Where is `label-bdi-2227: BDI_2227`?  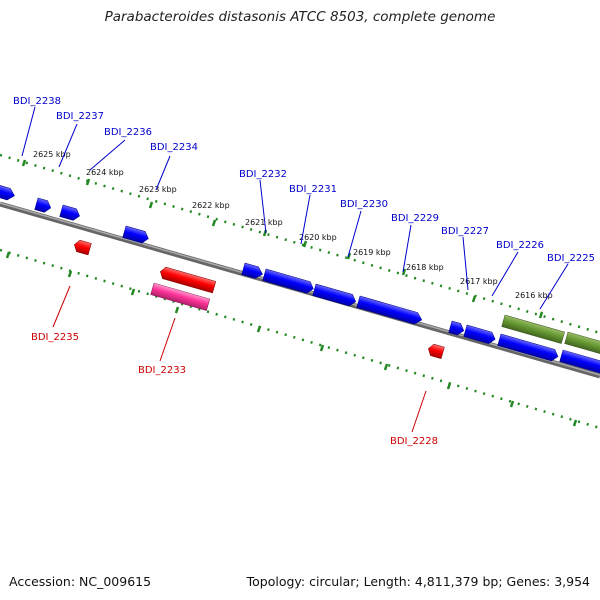
label-bdi-2227: BDI_2227 is located at coordinates (465, 231).